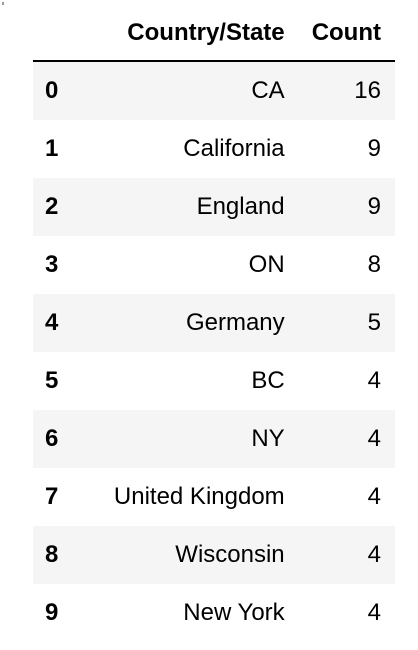  Describe the element at coordinates (214, 381) in the screenshot. I see `table-row: 5 BC 4` at that location.